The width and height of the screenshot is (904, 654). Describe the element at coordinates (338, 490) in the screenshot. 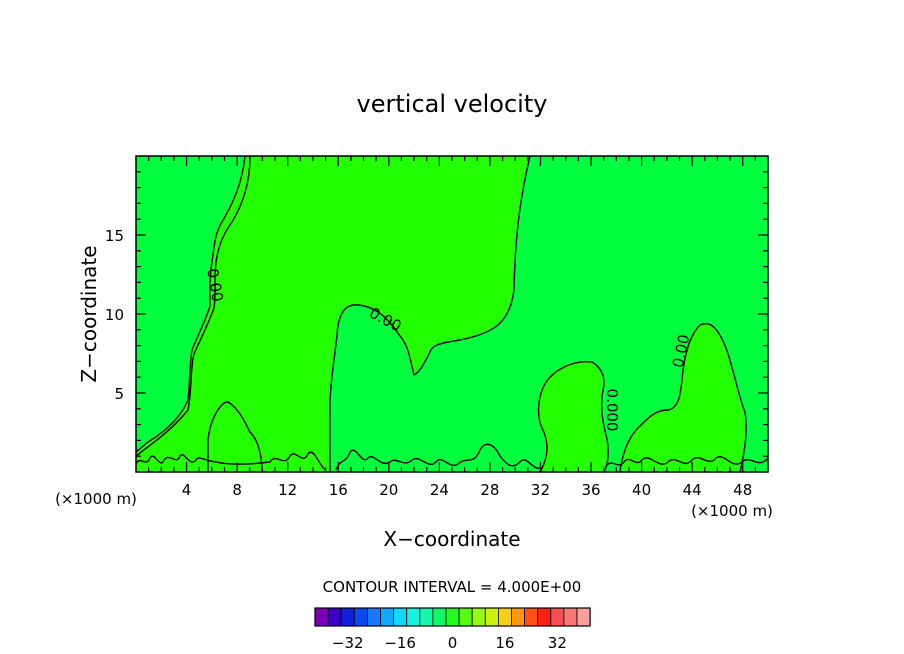

I see `x-tick-label: 16` at that location.